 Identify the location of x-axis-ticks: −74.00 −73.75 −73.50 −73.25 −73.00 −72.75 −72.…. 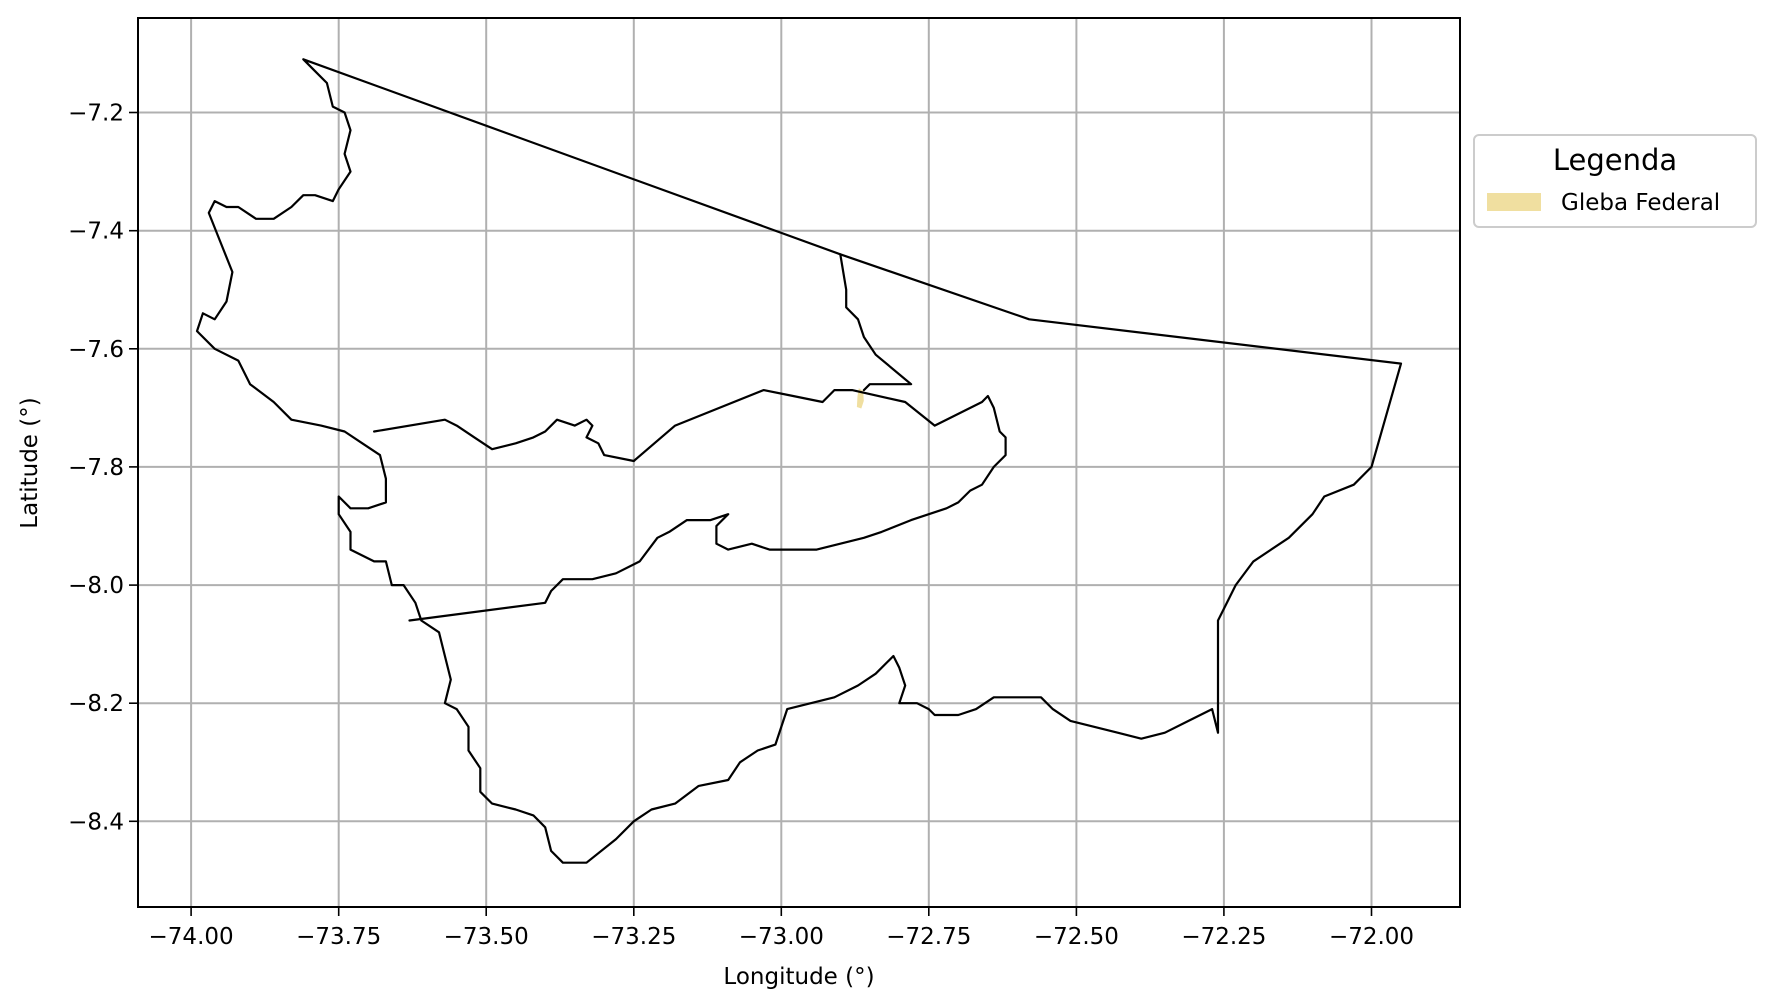
(781, 928).